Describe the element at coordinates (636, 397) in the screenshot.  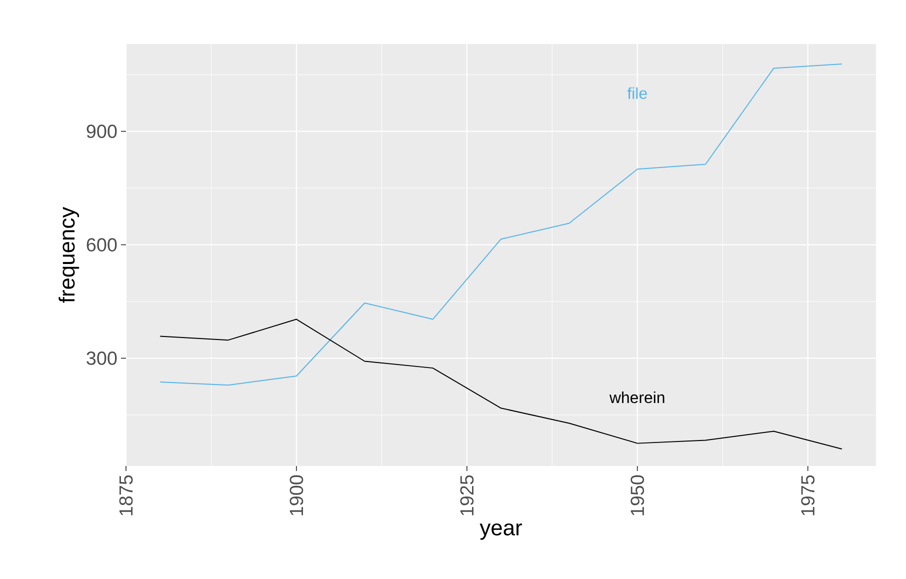
I see `series-label: wherein` at that location.